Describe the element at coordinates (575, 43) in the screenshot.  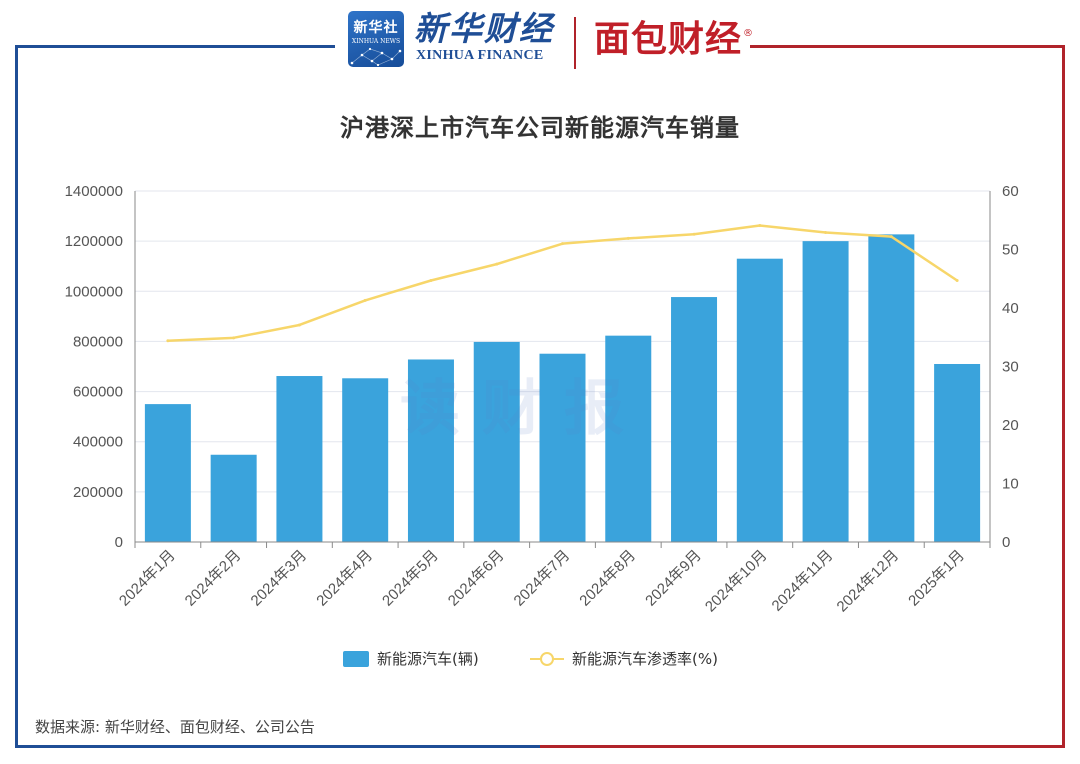
I see `logo-divider` at that location.